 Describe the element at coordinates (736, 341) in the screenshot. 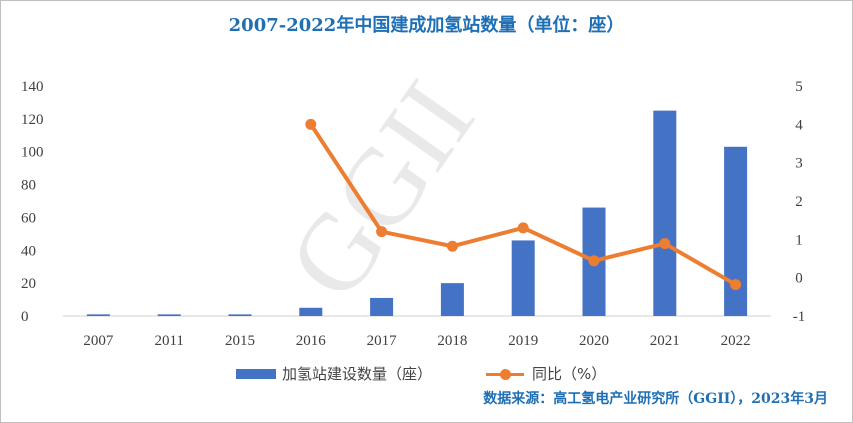

I see `x-tick-label: 2022` at that location.